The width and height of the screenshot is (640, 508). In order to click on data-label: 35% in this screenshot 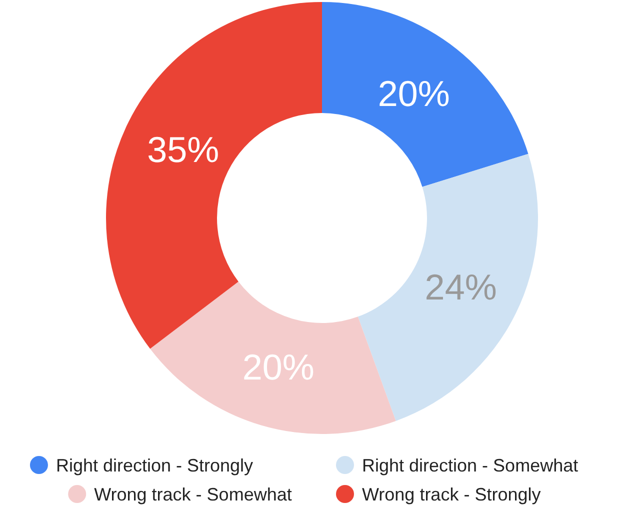, I will do `click(183, 149)`.